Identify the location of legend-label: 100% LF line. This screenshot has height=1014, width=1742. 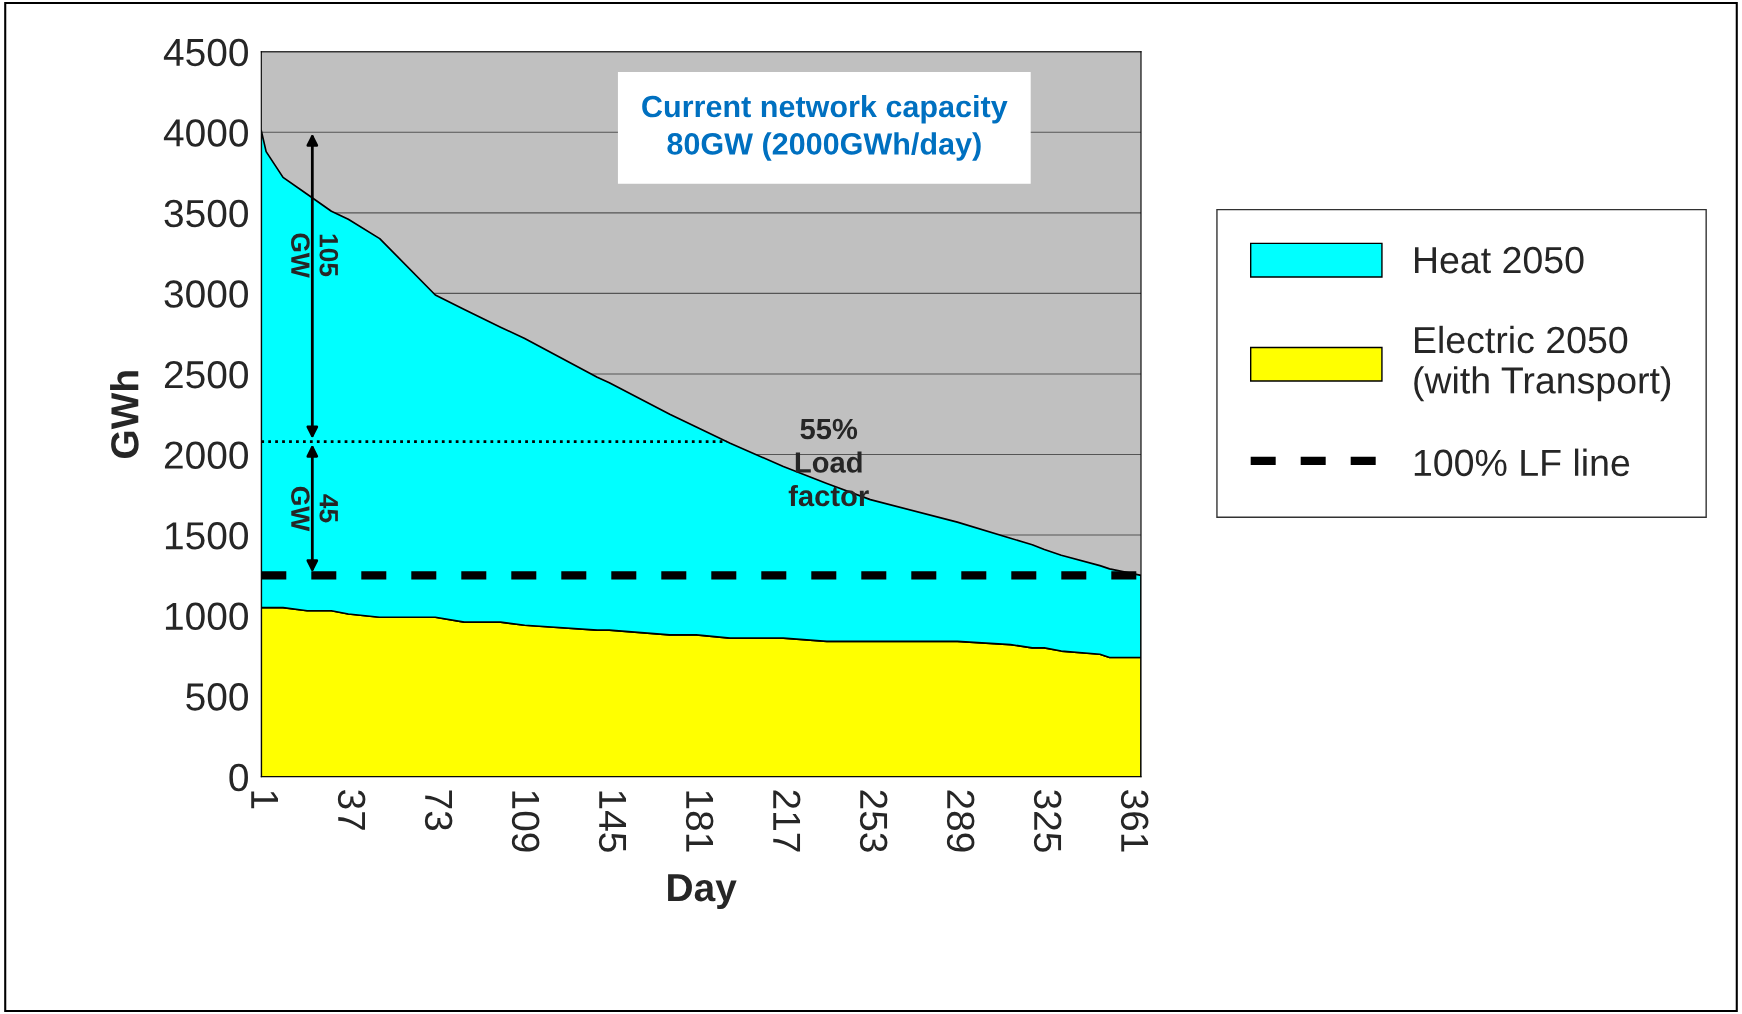
(1522, 462).